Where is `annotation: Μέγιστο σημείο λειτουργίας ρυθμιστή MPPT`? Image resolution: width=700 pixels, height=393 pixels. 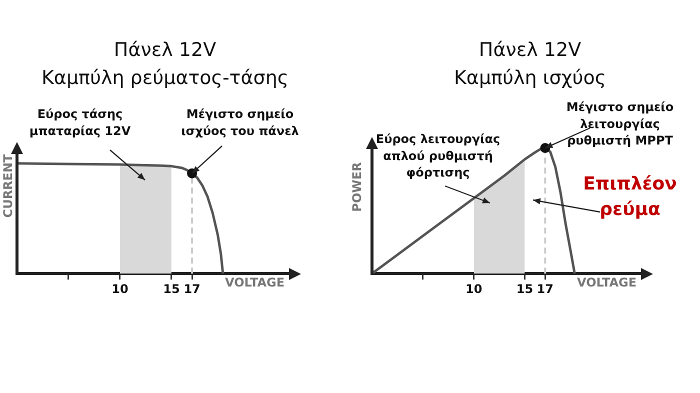
annotation: Μέγιστο σημείο λειτουργίας ρυθμιστή MPPT is located at coordinates (620, 124).